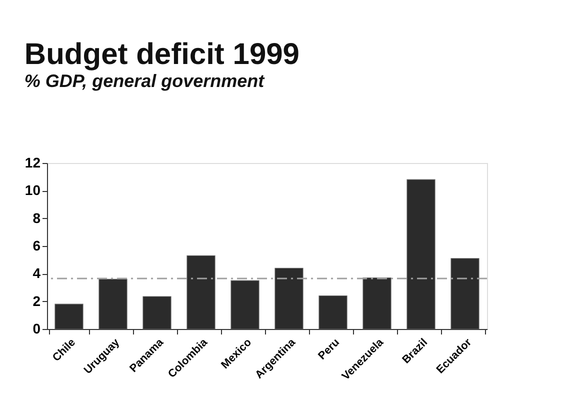  Describe the element at coordinates (36, 246) in the screenshot. I see `y-tick-label: 6` at that location.